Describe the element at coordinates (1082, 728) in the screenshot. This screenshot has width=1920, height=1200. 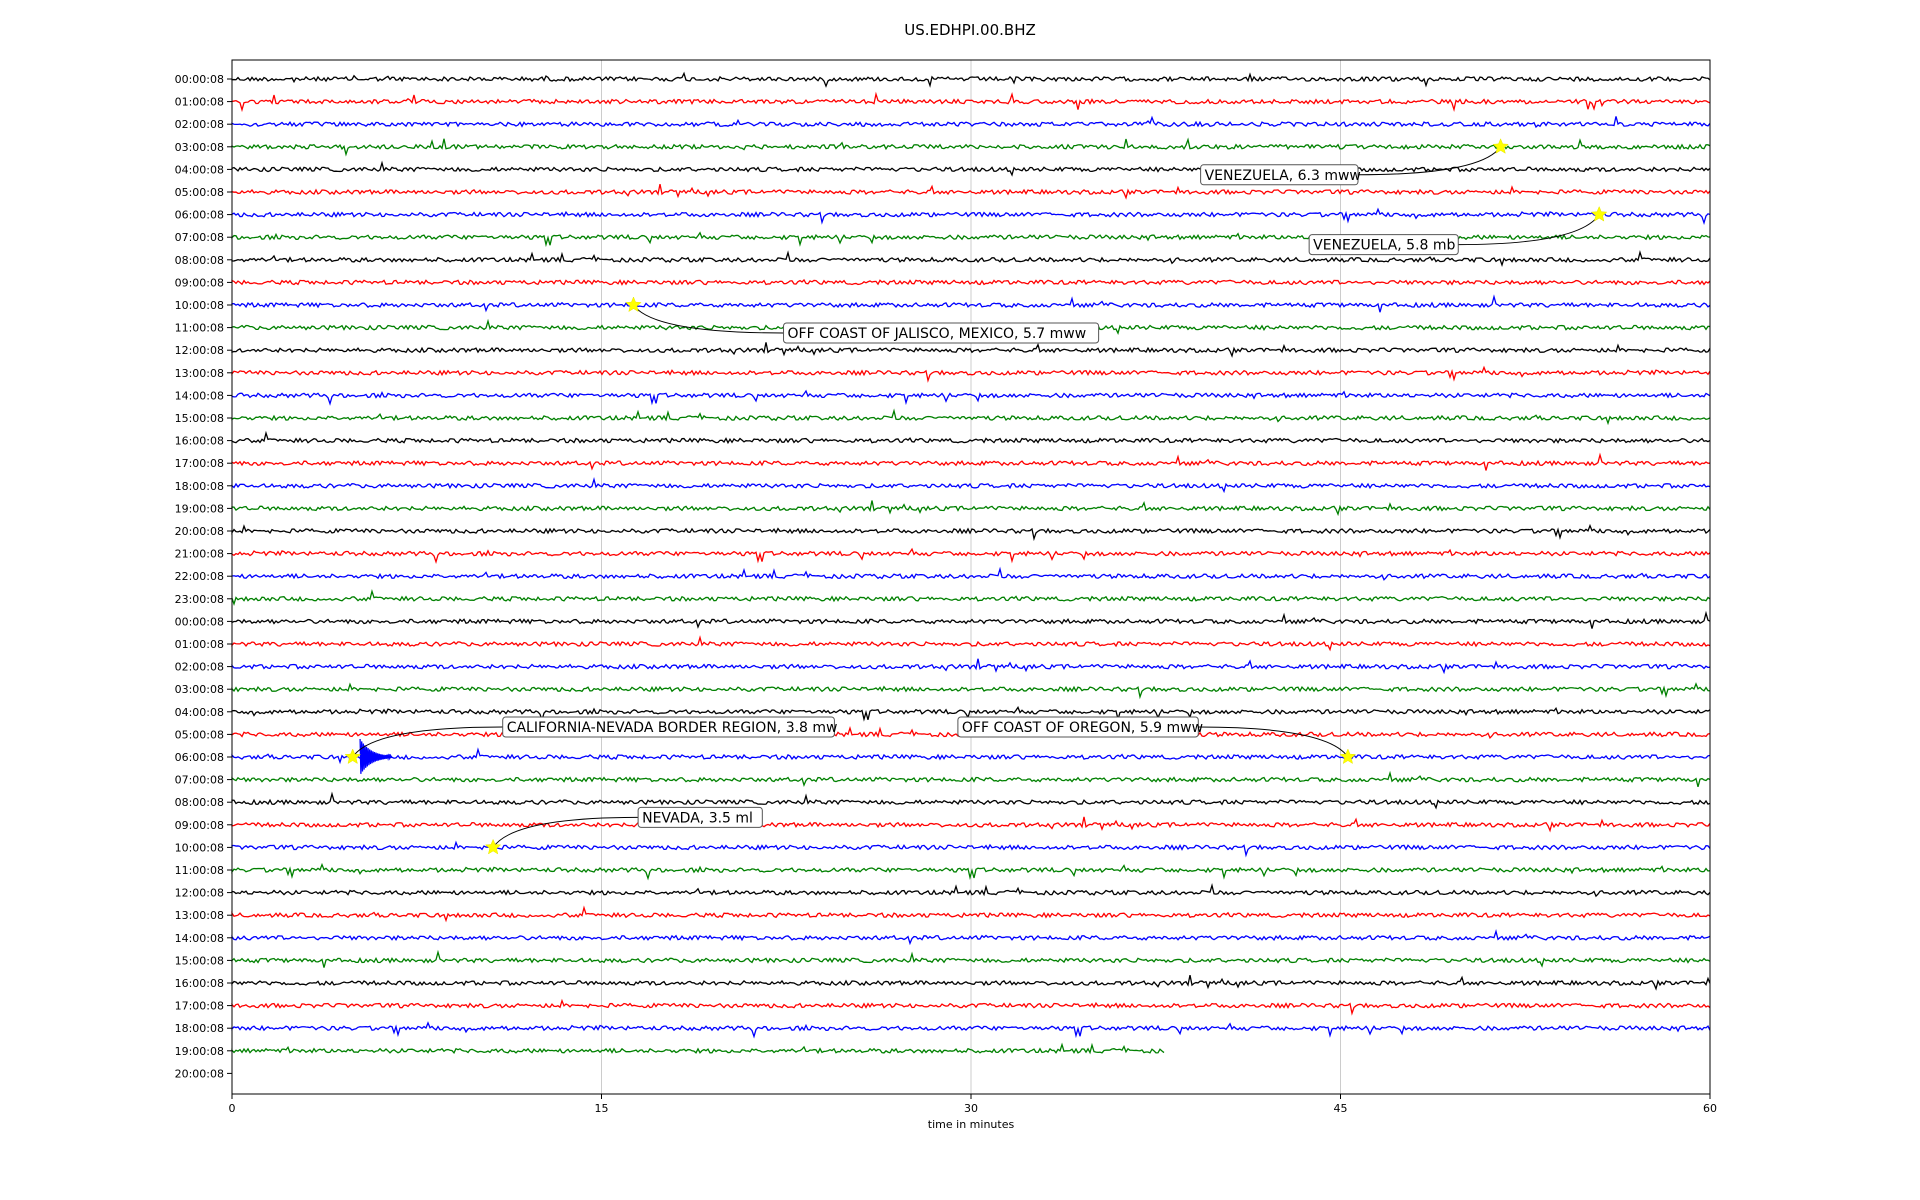
I see `event-label: OFF COAST OF OREGON, 5.9 mww` at that location.